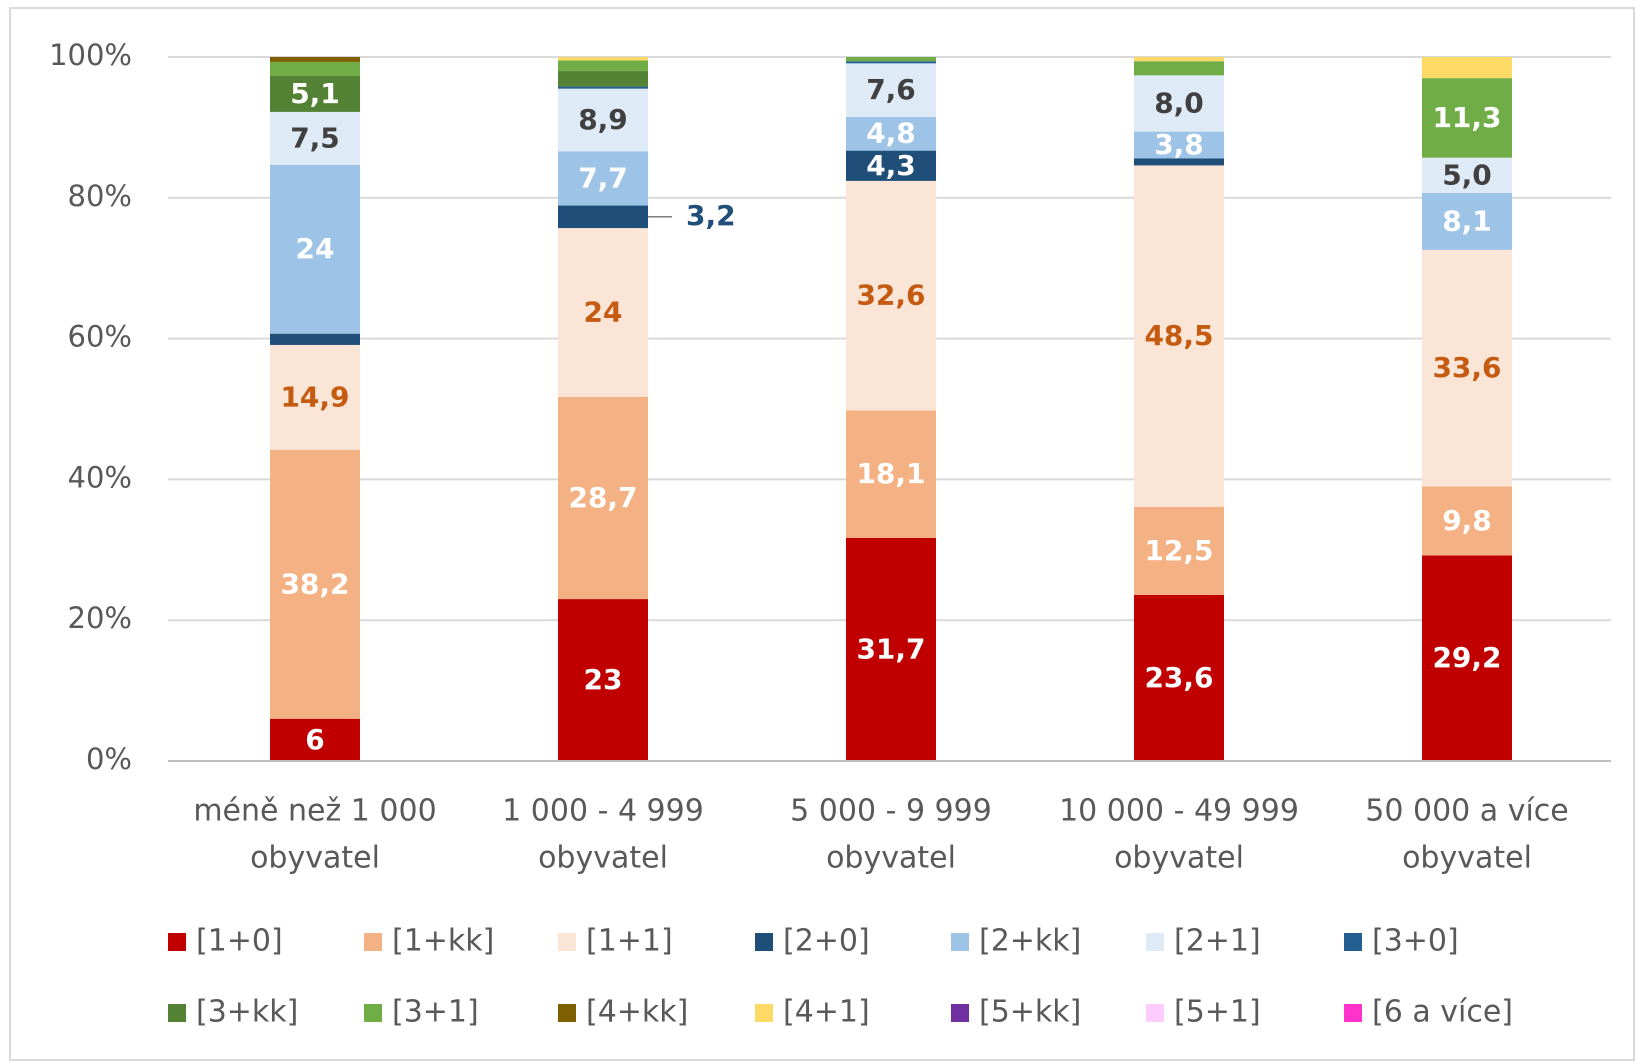  I want to click on data-label: 4,8, so click(891, 133).